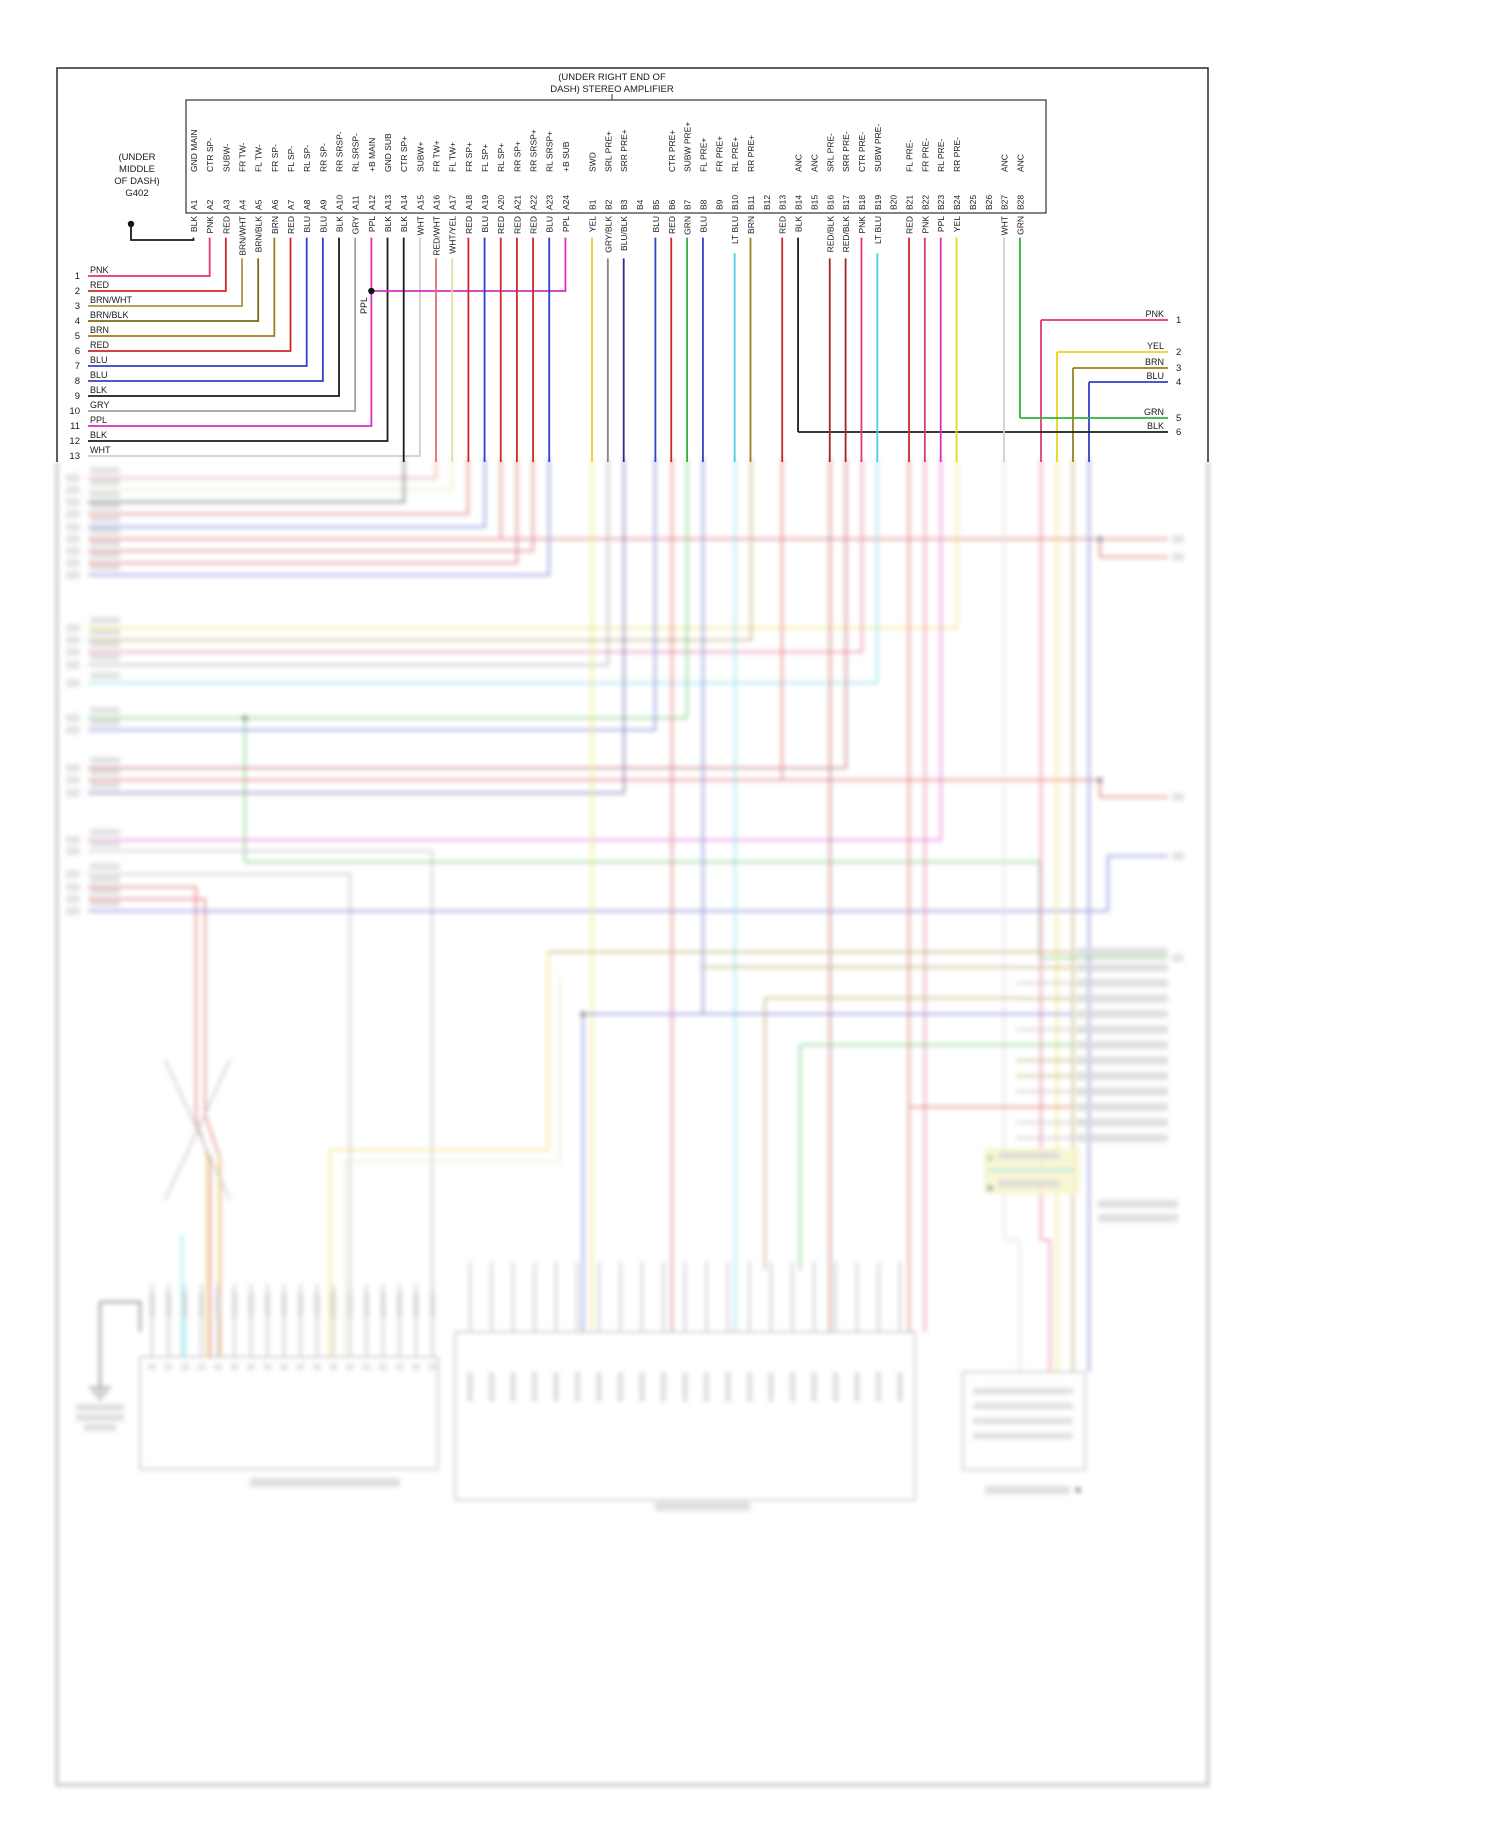  Describe the element at coordinates (323, 204) in the screenshot. I see `pin-id-A9: A9` at that location.